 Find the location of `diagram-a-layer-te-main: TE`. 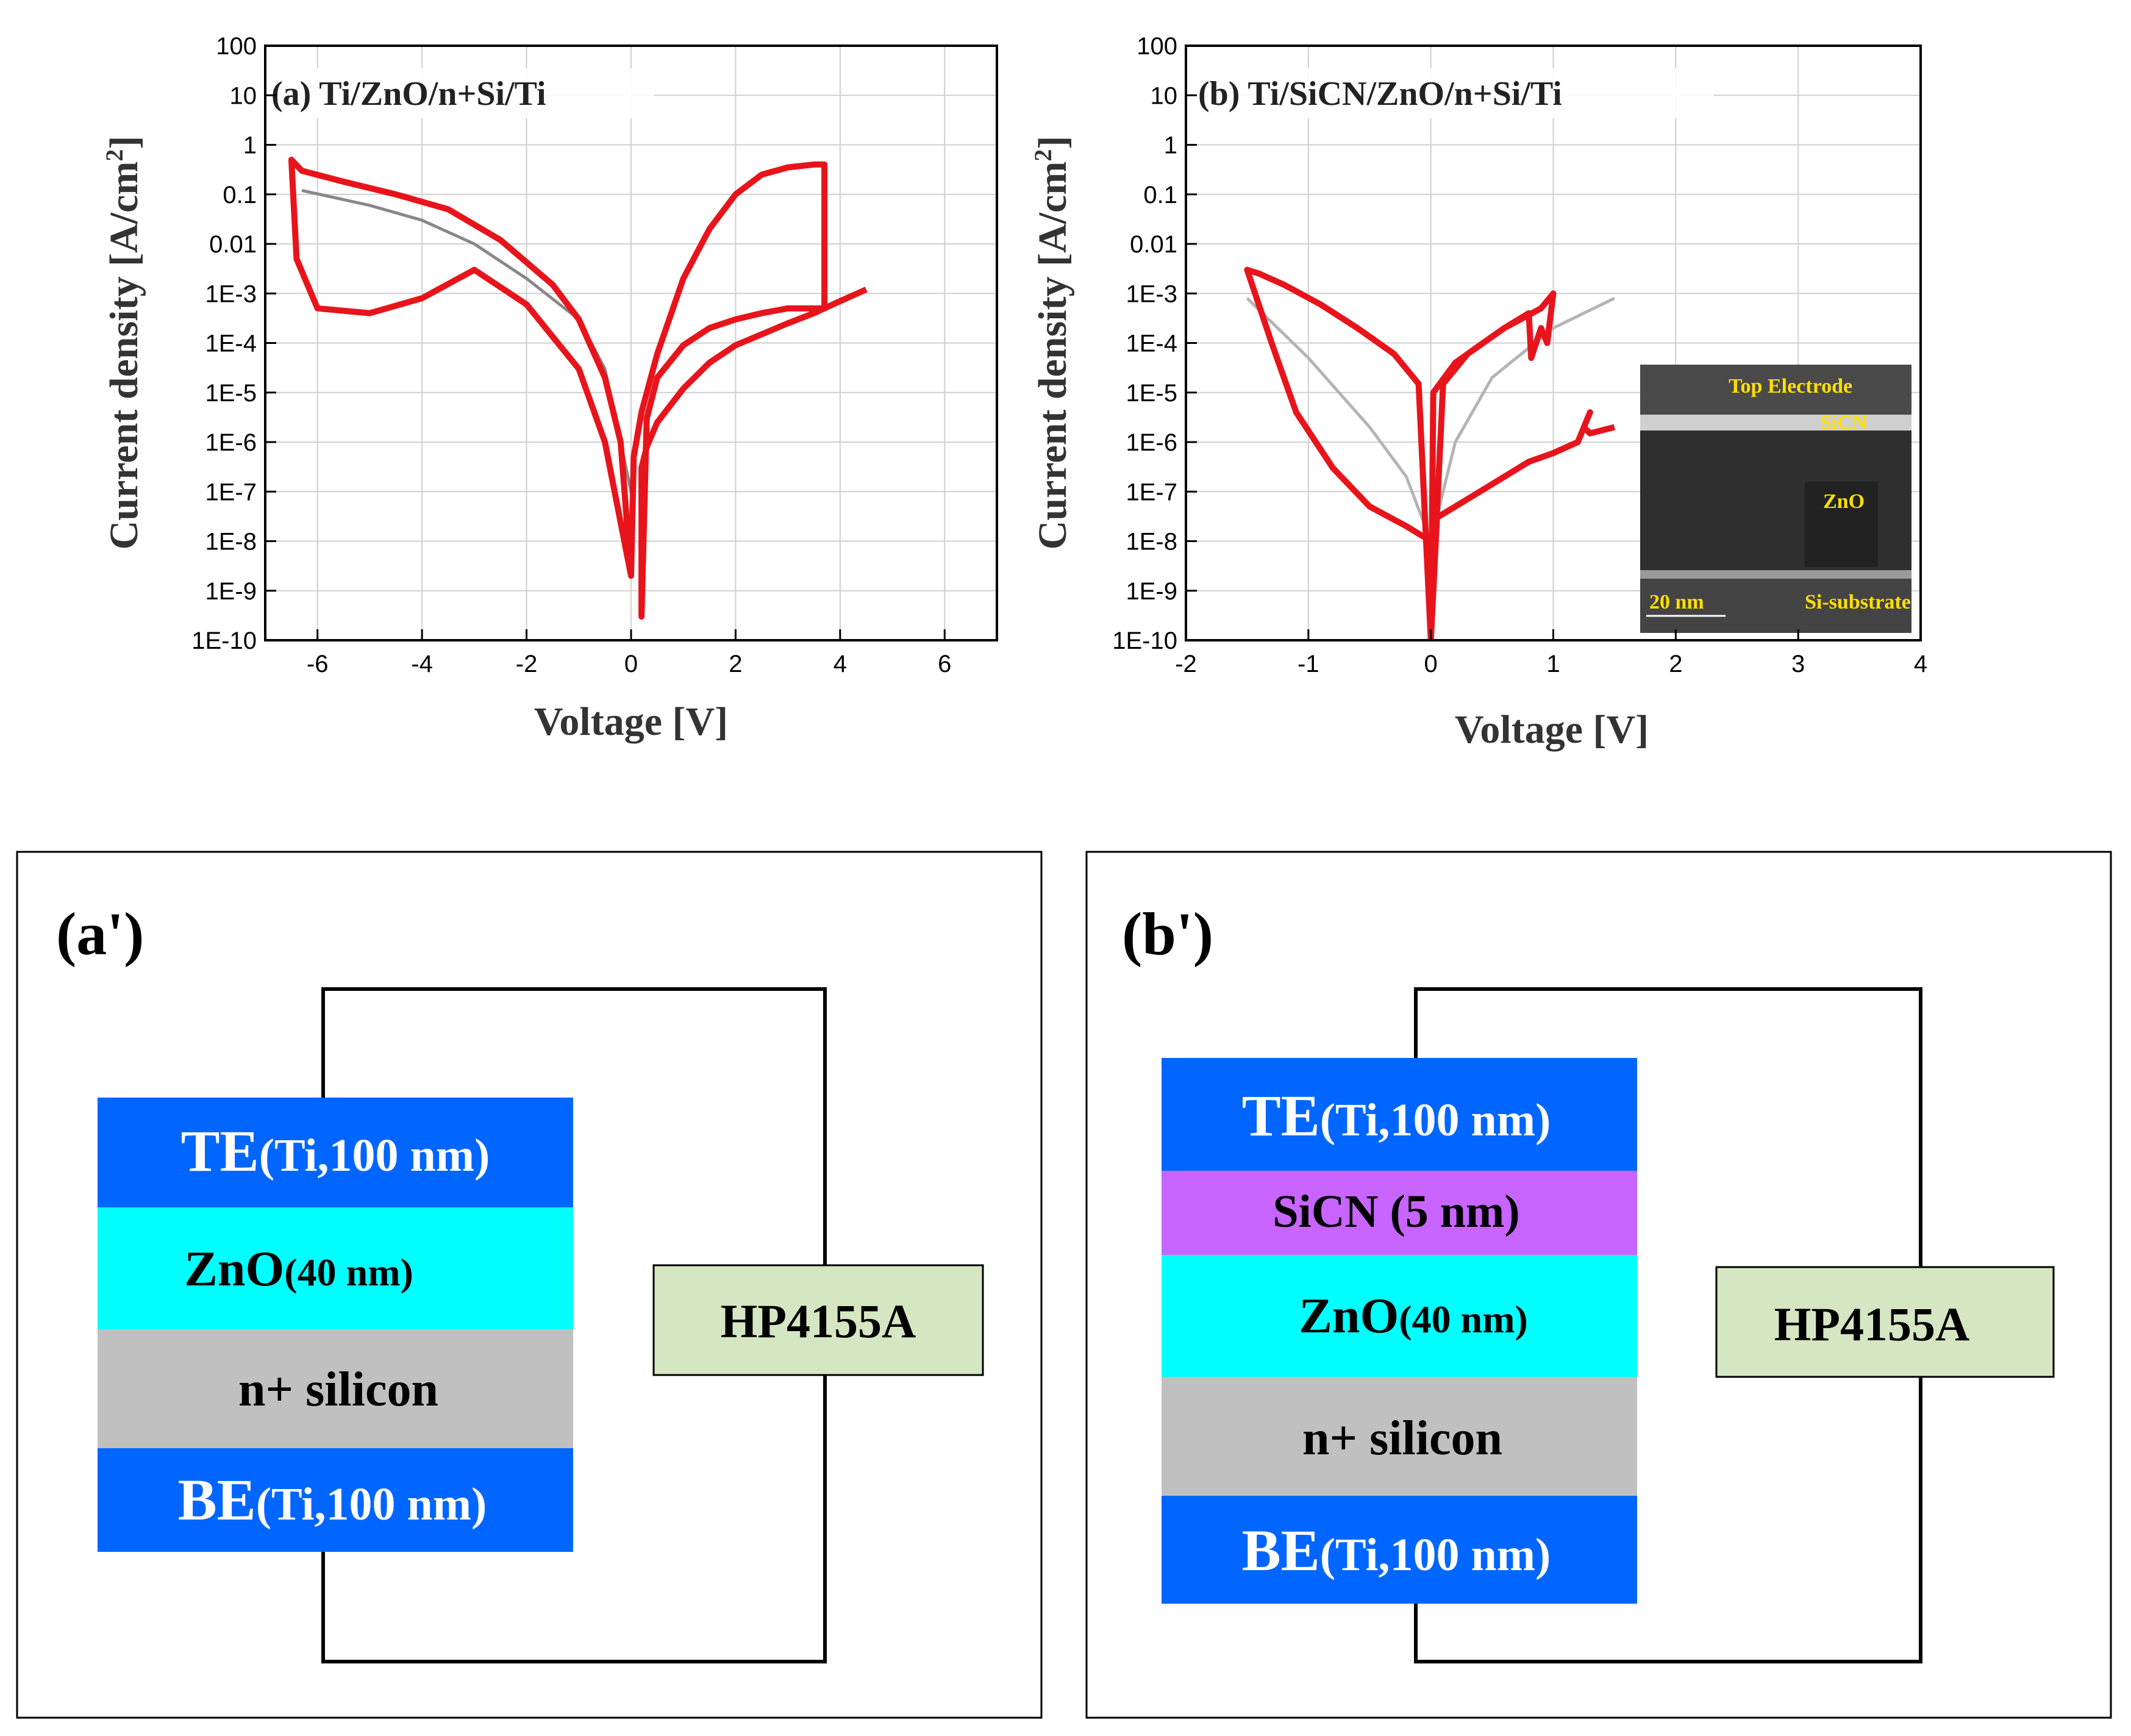

diagram-a-layer-te-main: TE is located at coordinates (220, 1151).